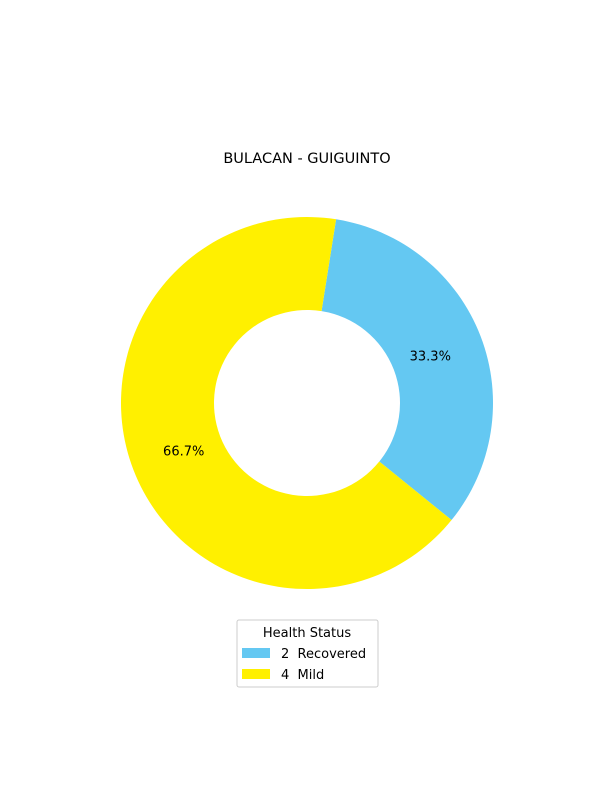  I want to click on percent-labels: 33.3% 66.7%, so click(307, 405).